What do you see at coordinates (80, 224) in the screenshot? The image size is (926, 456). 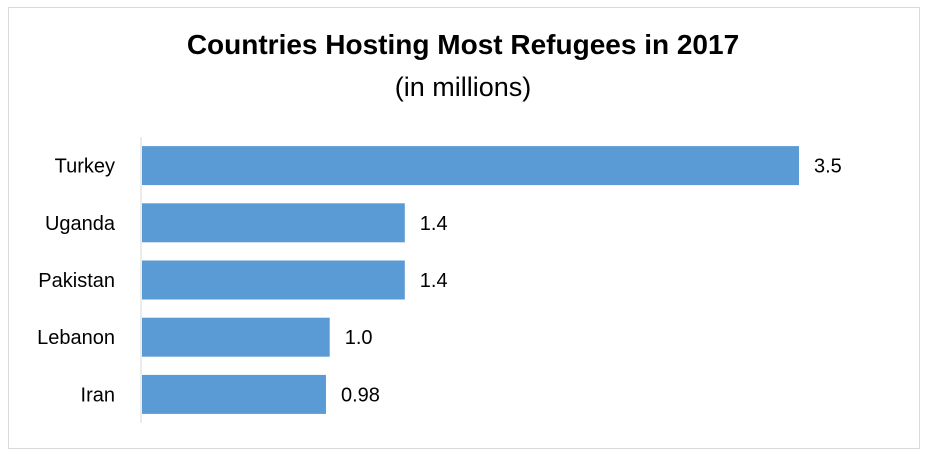 I see `category-label-uganda: Uganda` at bounding box center [80, 224].